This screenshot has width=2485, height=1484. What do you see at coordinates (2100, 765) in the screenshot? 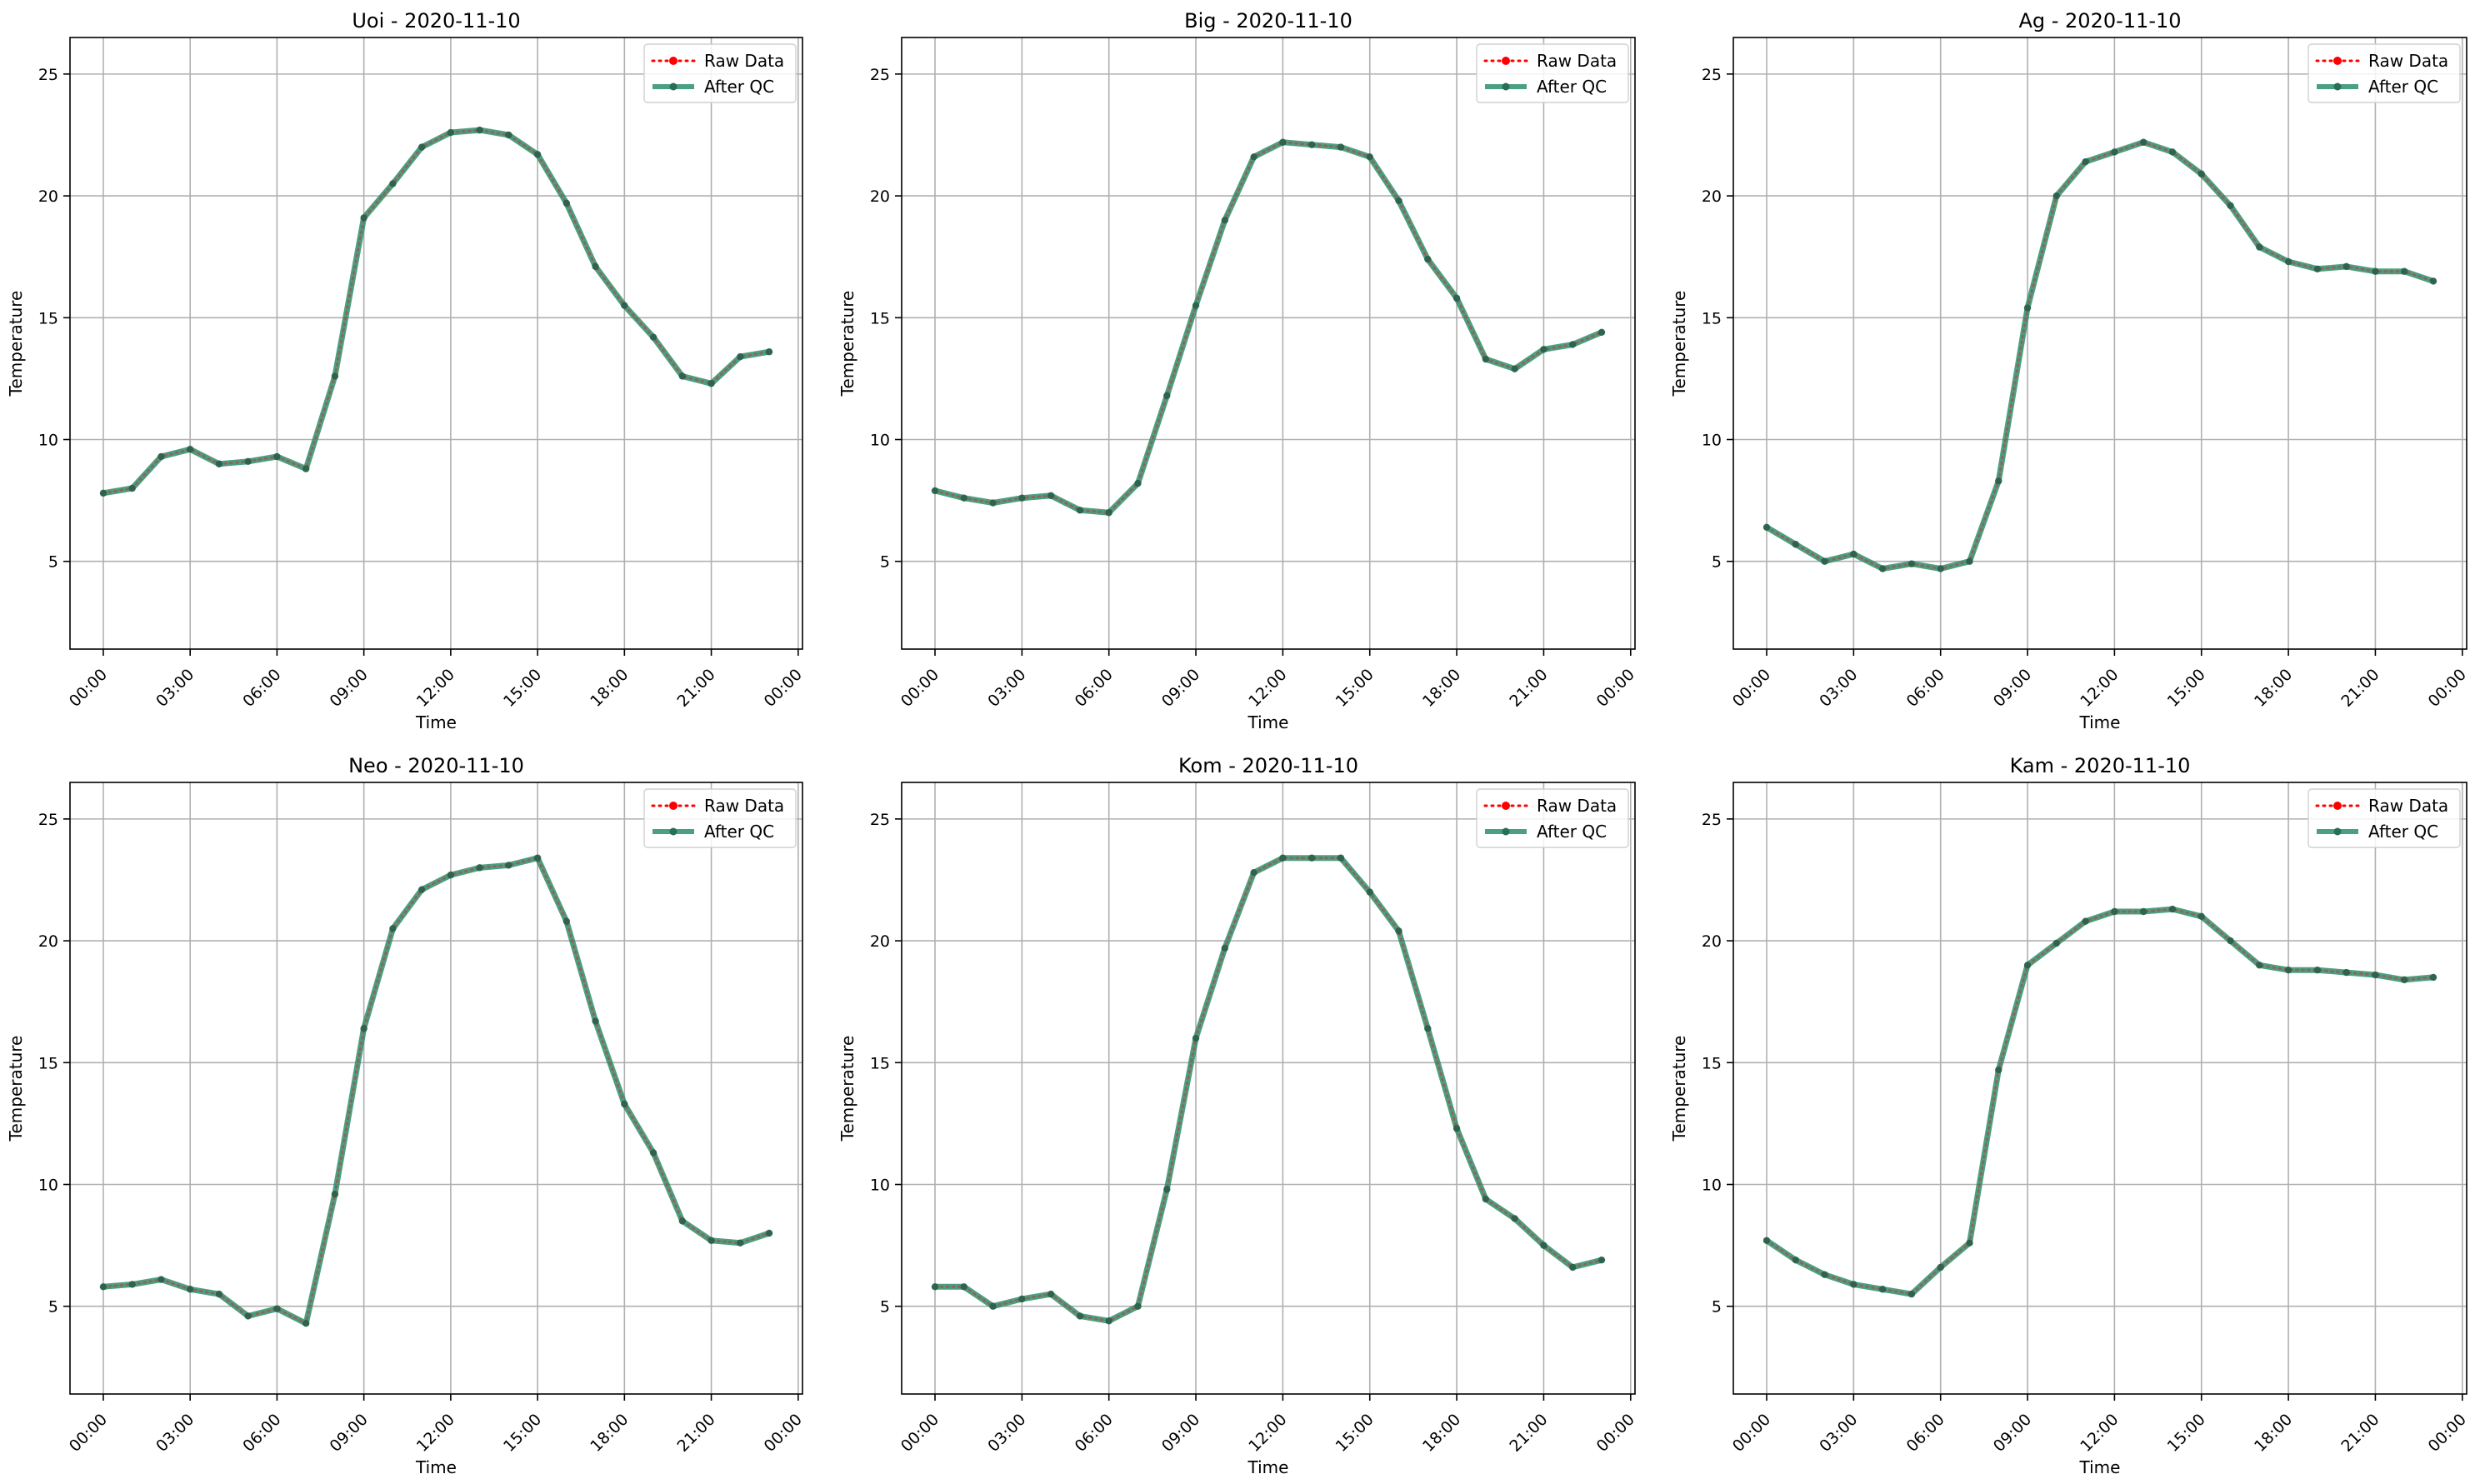
I see `subplot-title: Kam - 2020-11-10` at bounding box center [2100, 765].